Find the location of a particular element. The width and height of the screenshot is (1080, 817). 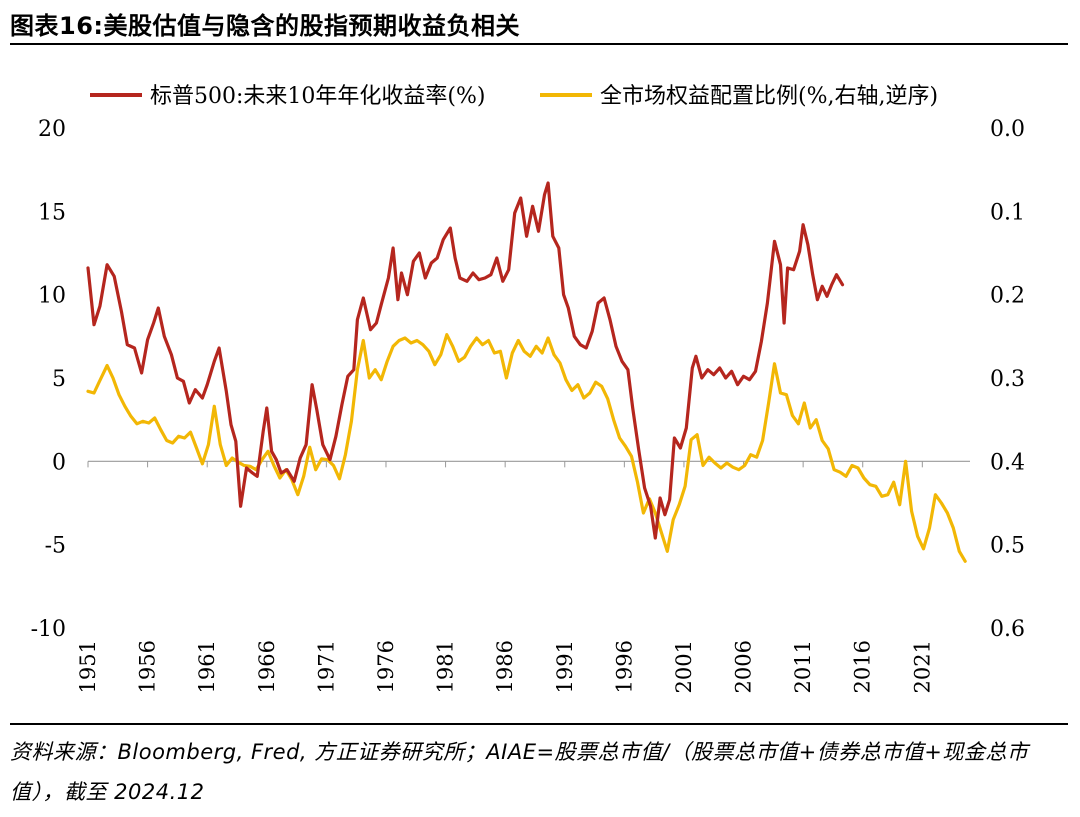

x-tick-label: 1996 is located at coordinates (624, 666).